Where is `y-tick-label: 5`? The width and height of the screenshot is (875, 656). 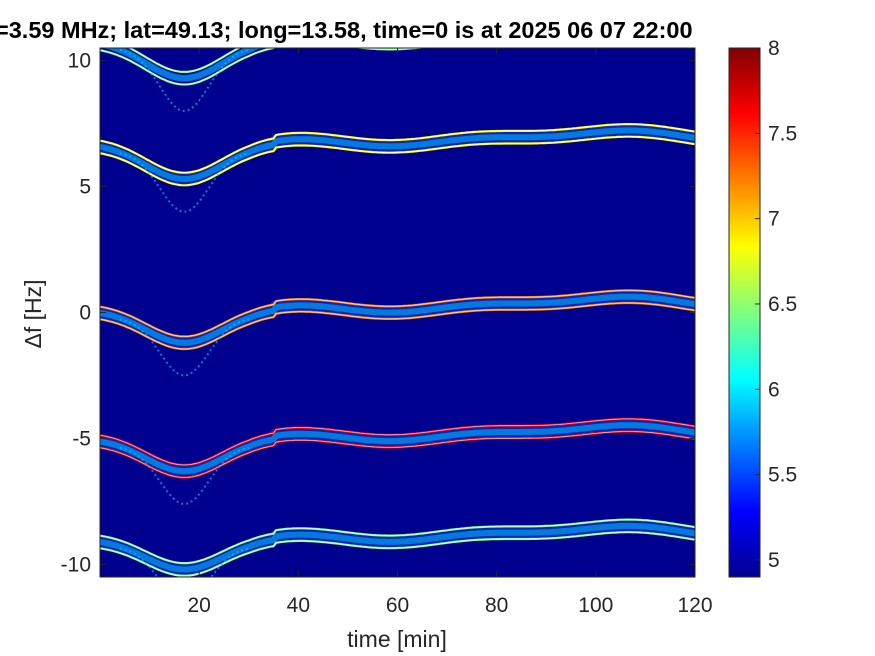
y-tick-label: 5 is located at coordinates (85, 187).